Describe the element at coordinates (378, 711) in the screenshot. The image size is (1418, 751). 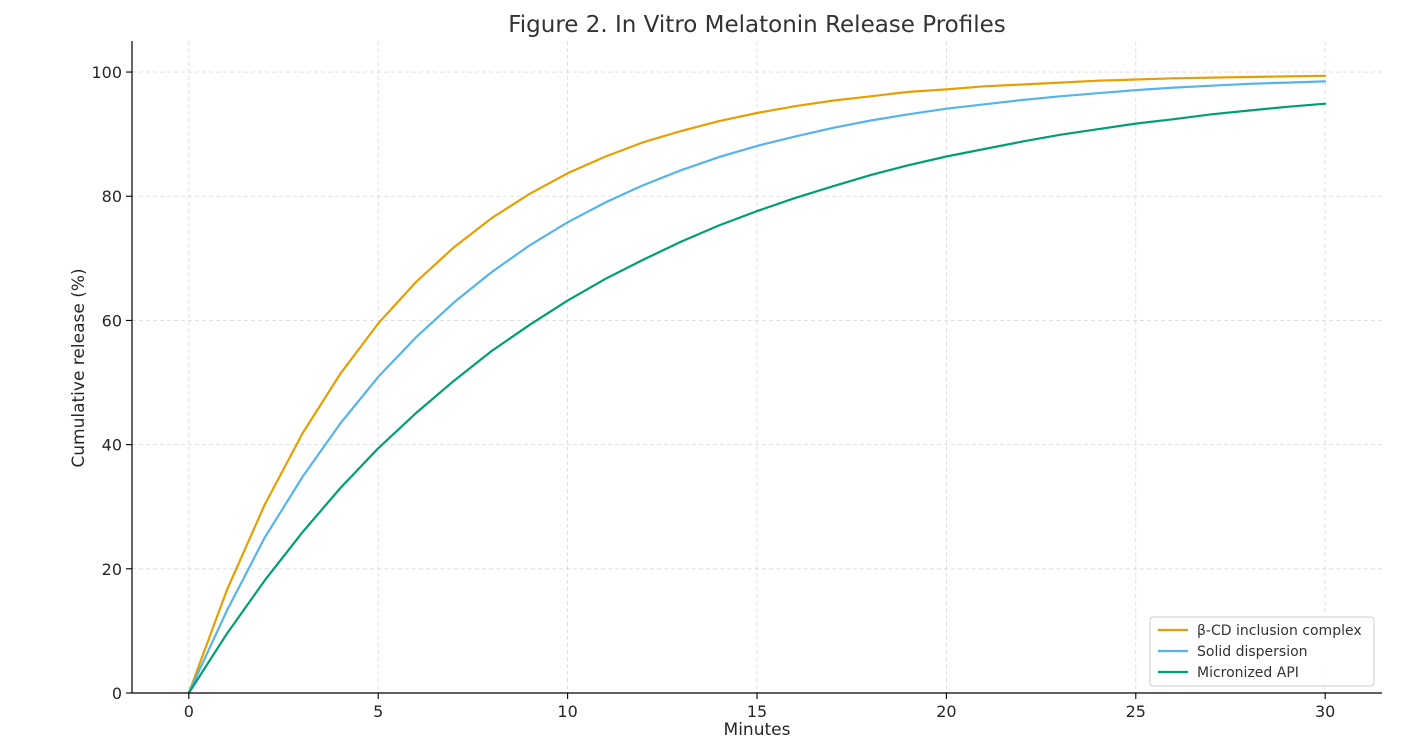
I see `x-tick-label: 5` at that location.